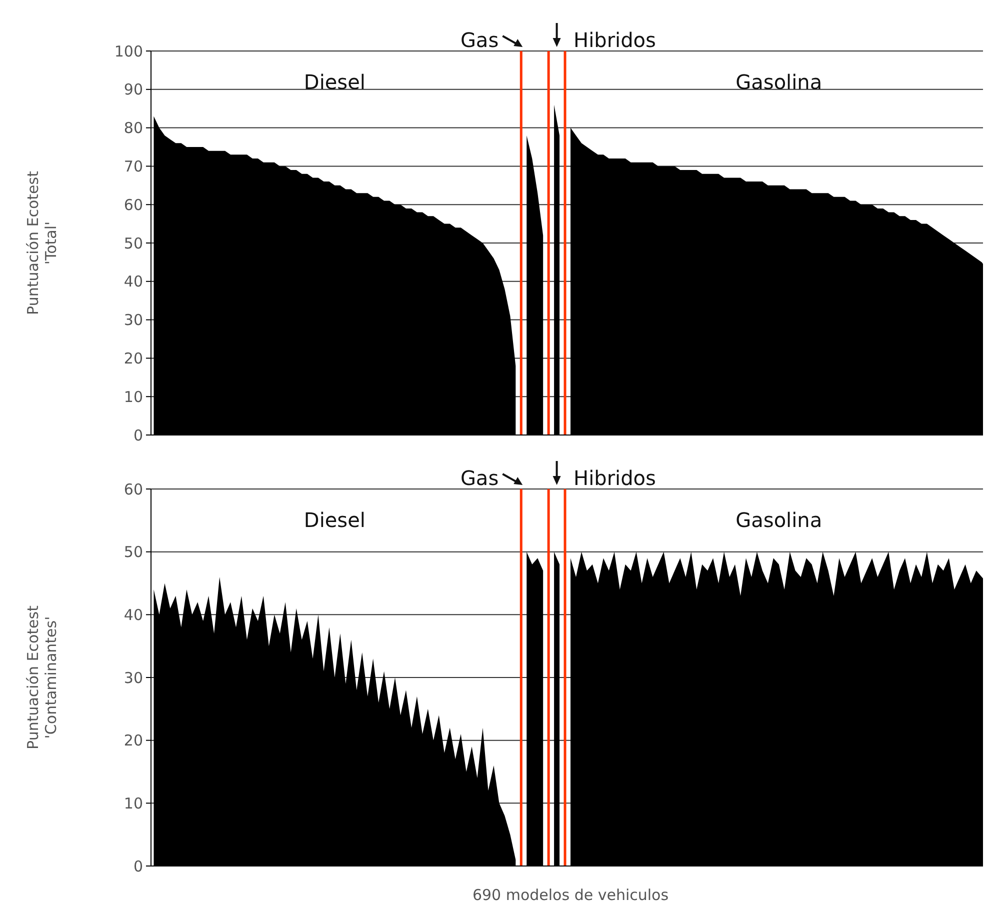 This screenshot has width=990, height=918. I want to click on x-axis-title: 690 modelos de vehiculos, so click(570, 895).